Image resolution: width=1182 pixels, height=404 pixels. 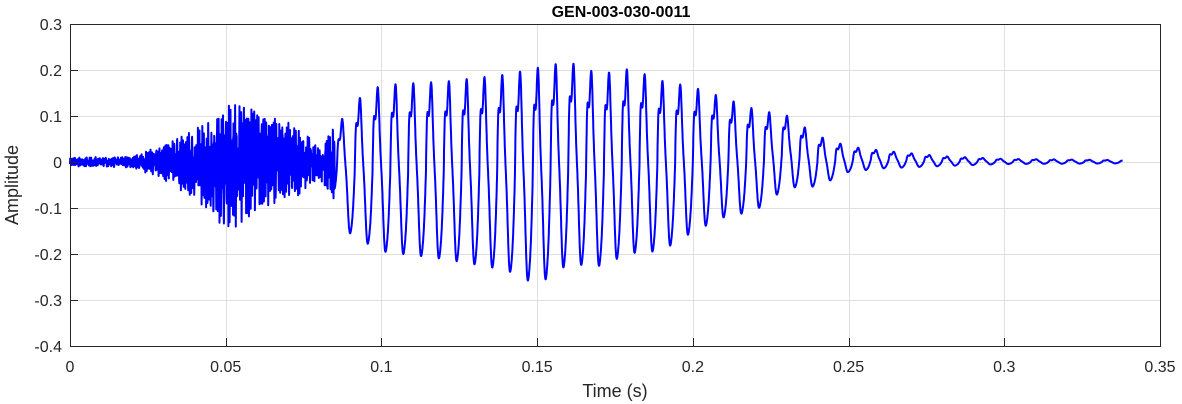 What do you see at coordinates (48, 255) in the screenshot?
I see `y-tick-label: -0.2` at bounding box center [48, 255].